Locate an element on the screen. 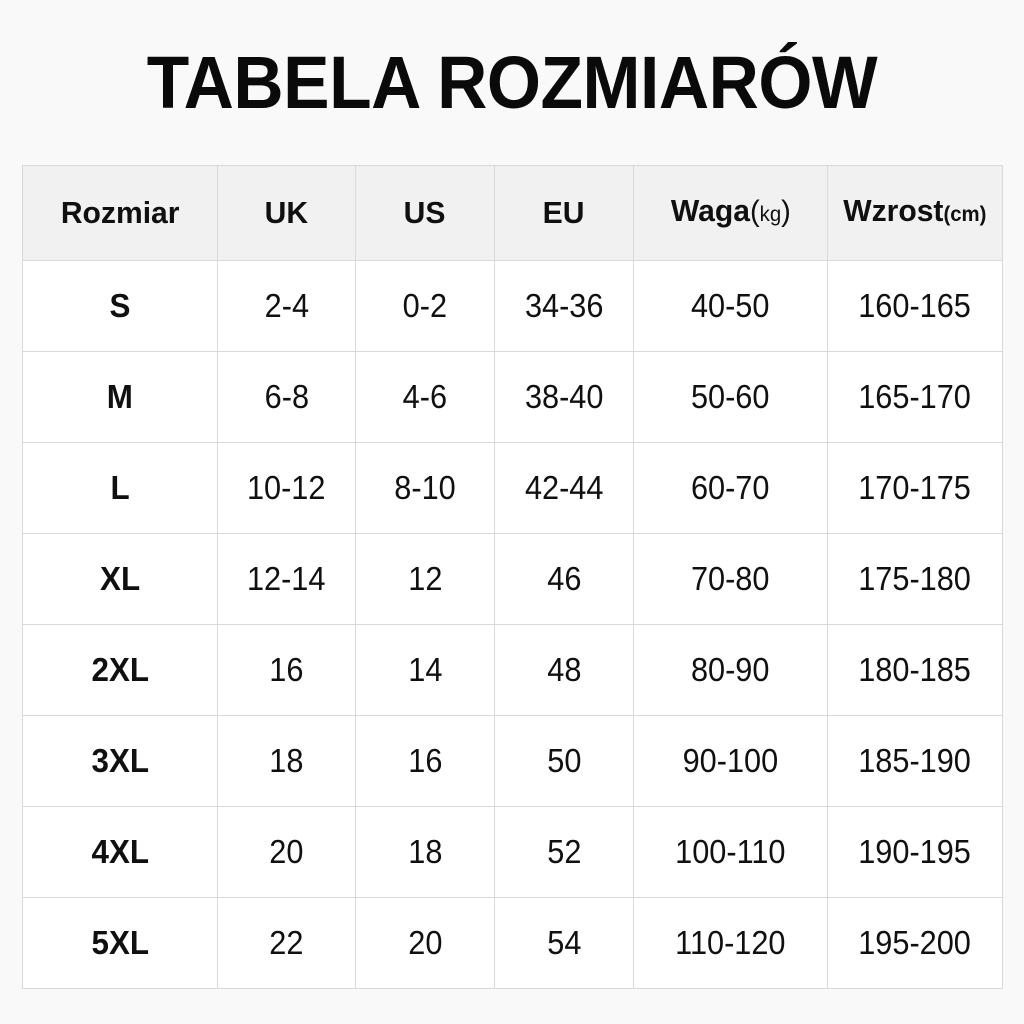 The height and width of the screenshot is (1024, 1024). cell-waga-value: 90-100 is located at coordinates (730, 760).